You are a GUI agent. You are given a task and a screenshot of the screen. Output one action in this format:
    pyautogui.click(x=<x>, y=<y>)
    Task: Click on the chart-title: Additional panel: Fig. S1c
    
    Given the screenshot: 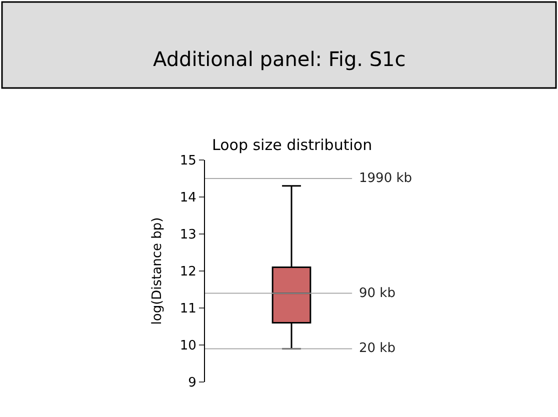 What is the action you would take?
    pyautogui.click(x=279, y=59)
    